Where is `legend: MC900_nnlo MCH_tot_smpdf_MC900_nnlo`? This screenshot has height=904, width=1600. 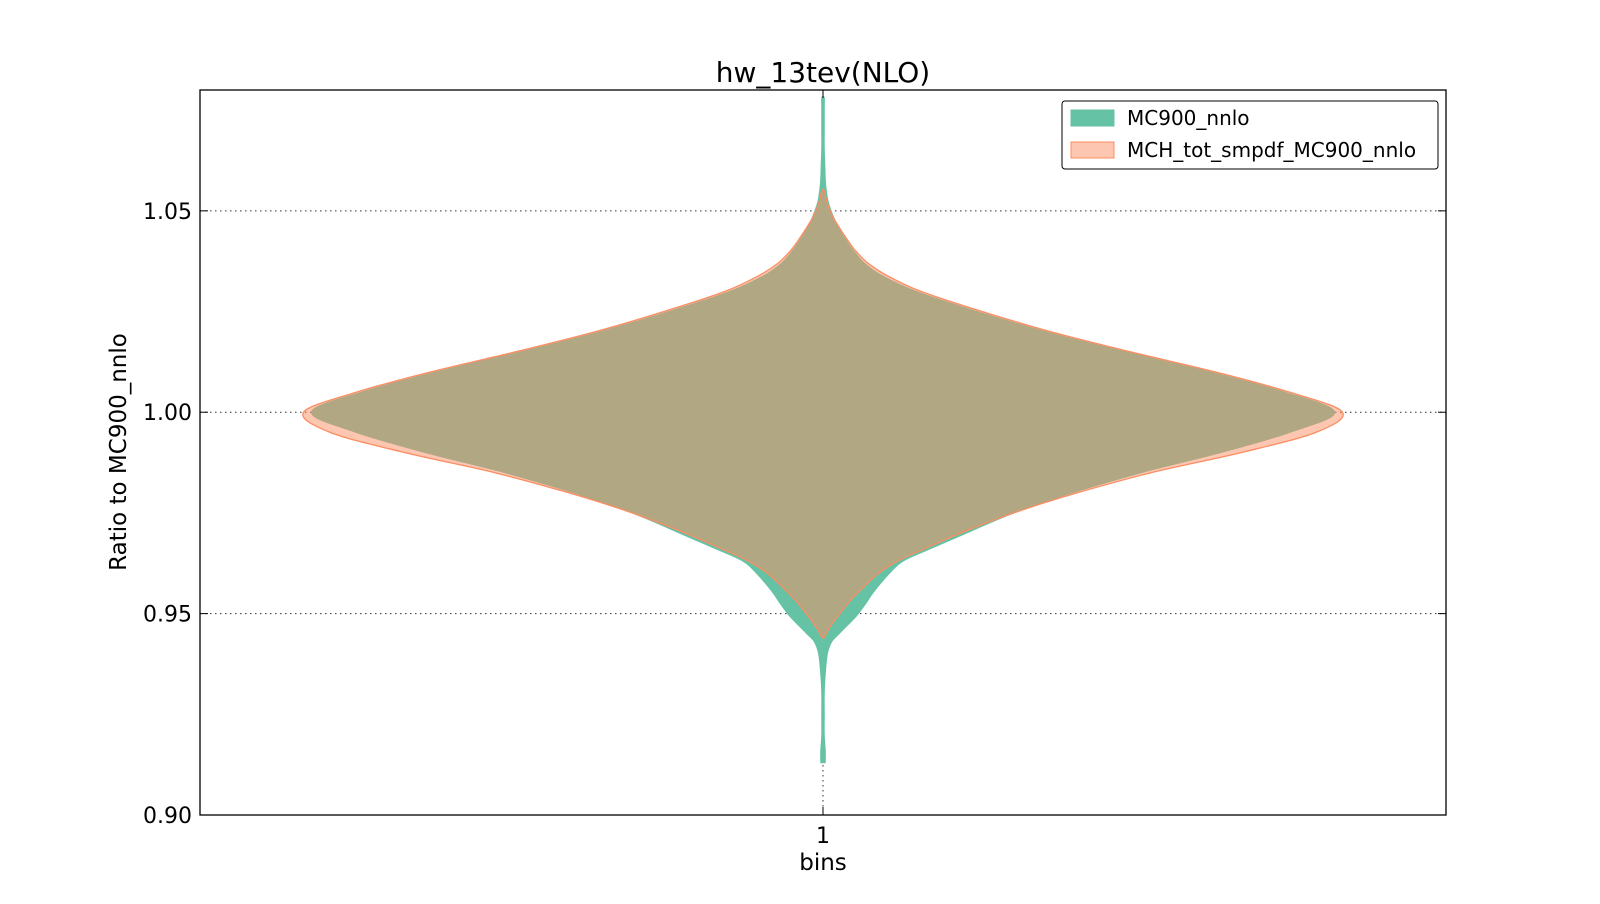 legend: MC900_nnlo MCH_tot_smpdf_MC900_nnlo is located at coordinates (1250, 135).